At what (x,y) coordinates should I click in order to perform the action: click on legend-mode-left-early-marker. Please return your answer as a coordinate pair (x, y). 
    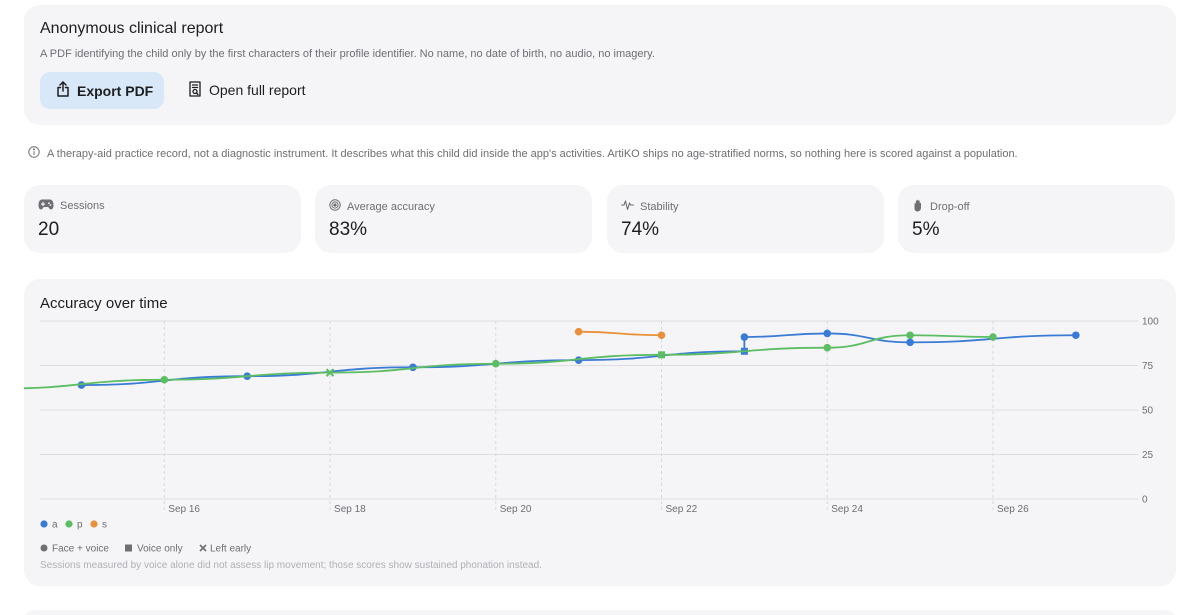
    Looking at the image, I should click on (203, 548).